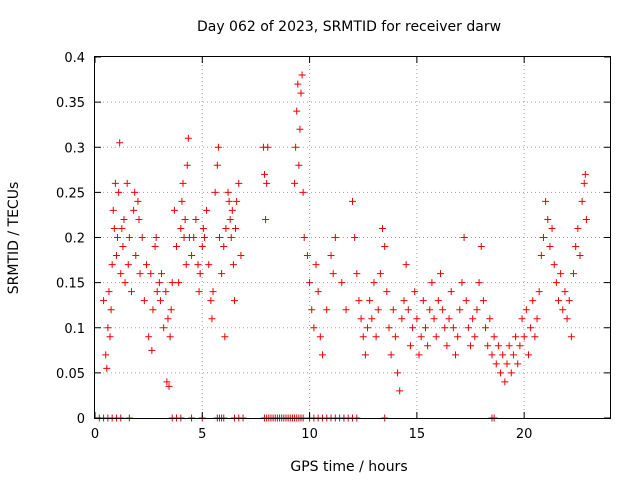 This screenshot has width=640, height=480. I want to click on y-tick-label: 0.2, so click(74, 239).